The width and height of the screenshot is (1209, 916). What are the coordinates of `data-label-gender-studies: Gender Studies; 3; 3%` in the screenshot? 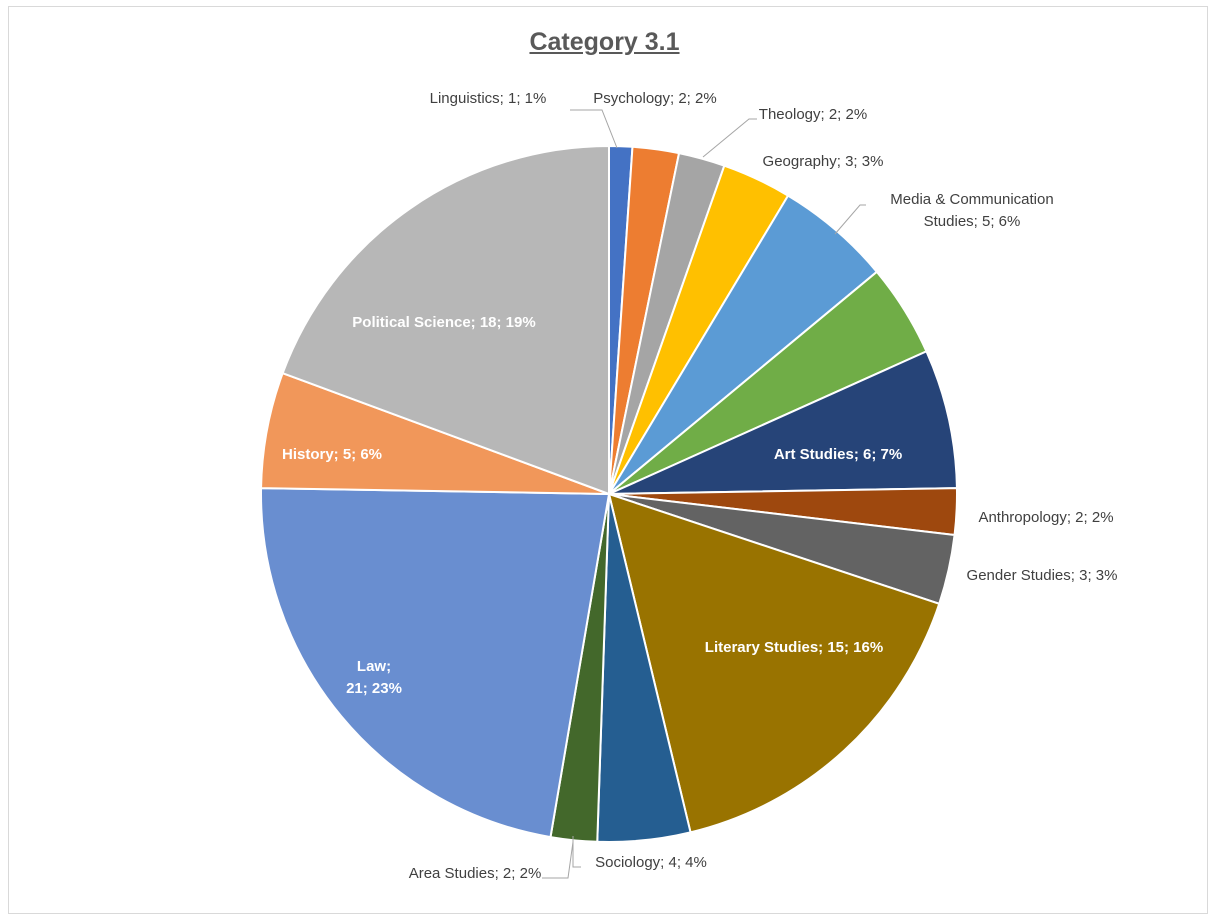 It's located at (1042, 575).